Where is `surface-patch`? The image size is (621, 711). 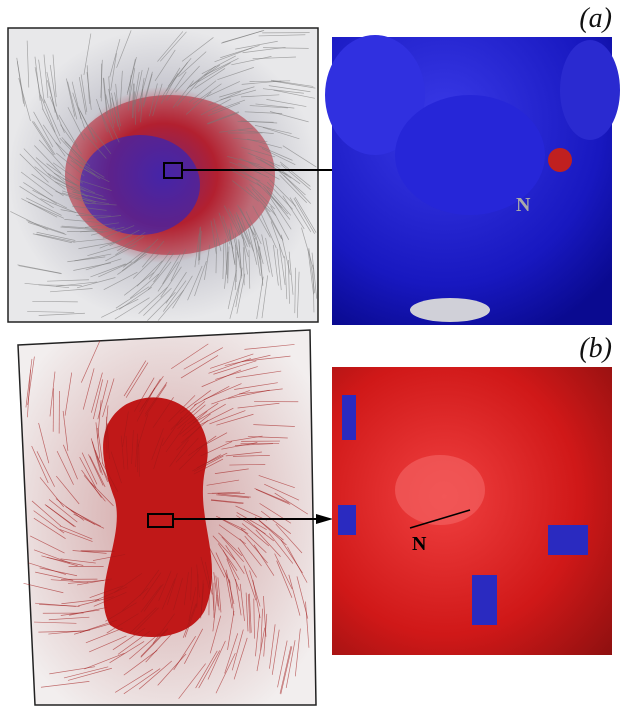 surface-patch is located at coordinates (484, 600).